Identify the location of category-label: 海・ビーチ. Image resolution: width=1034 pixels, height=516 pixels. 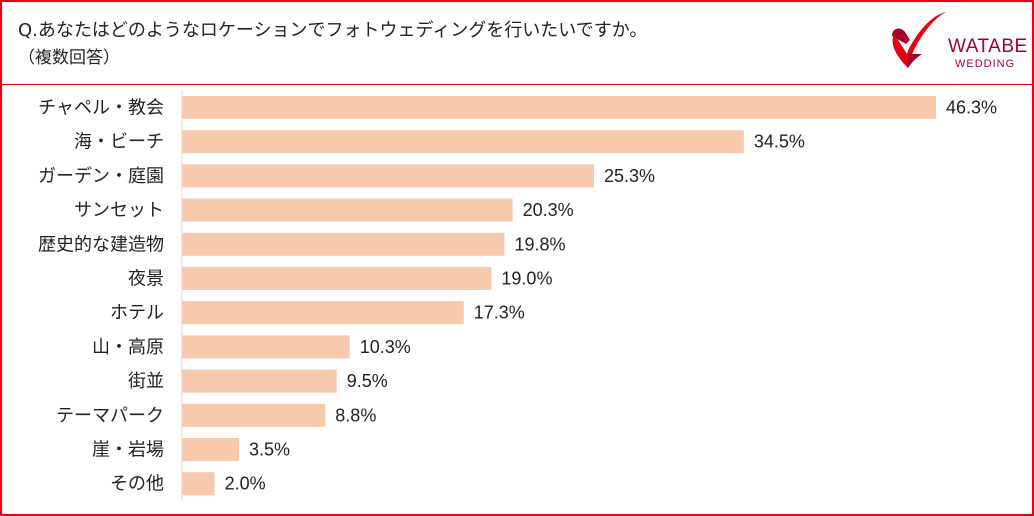
(119, 142).